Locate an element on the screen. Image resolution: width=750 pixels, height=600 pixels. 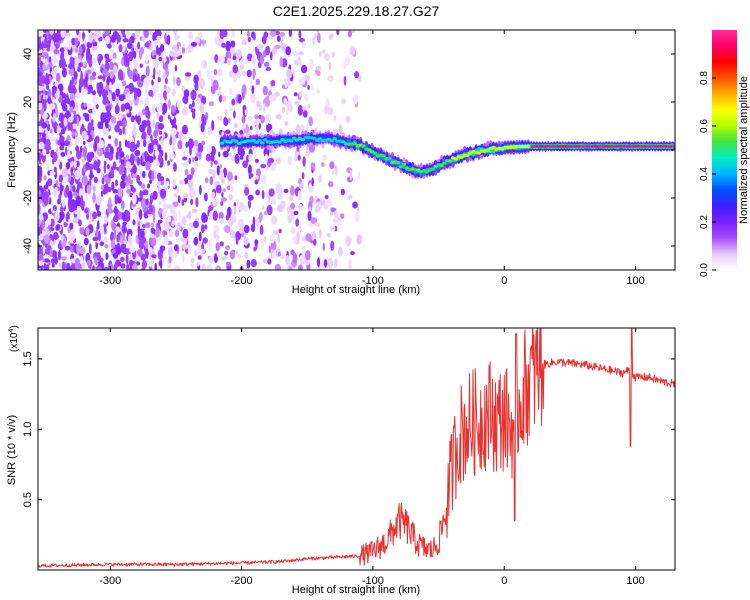
figure-title: C2E1.2025.229.18.27.G27 is located at coordinates (356, 11).